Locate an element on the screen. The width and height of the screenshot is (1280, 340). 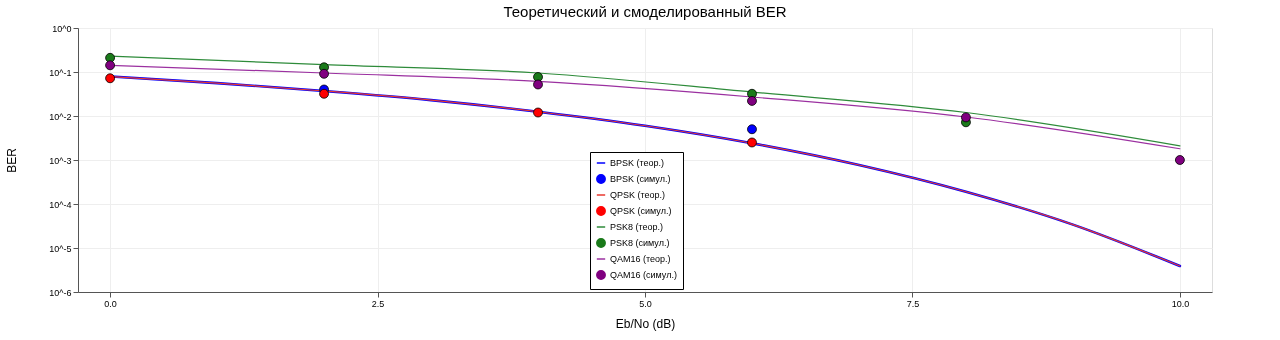
y-tick-label: 10^-5 is located at coordinates (60, 248).